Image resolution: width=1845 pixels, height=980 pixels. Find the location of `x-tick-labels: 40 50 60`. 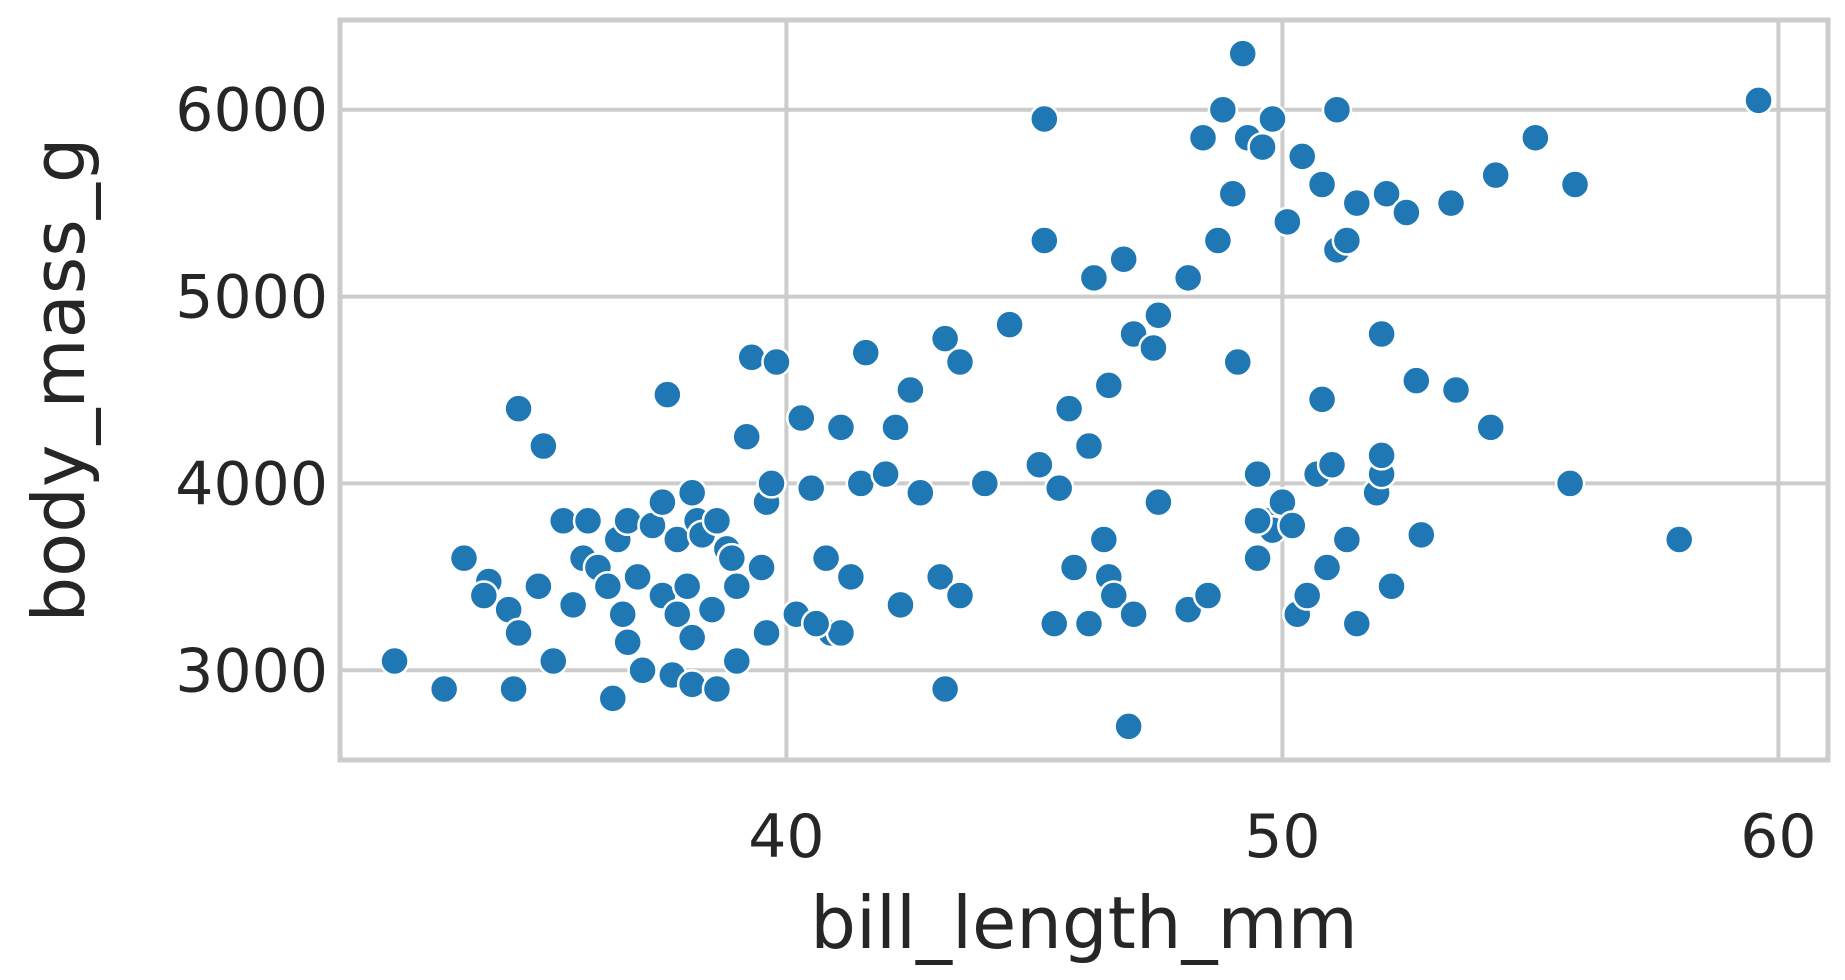

x-tick-labels: 40 50 60 is located at coordinates (1282, 837).